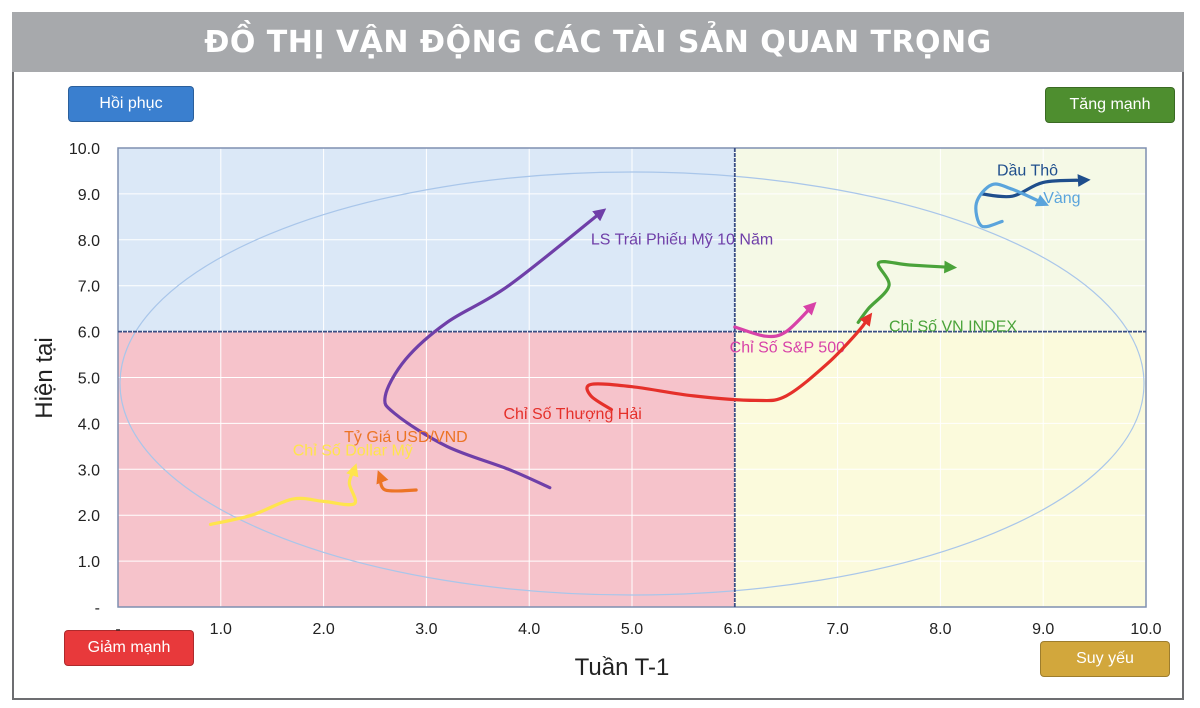  I want to click on page-title: ĐỒ THỊ VẬN ĐỘNG CÁC TÀI SẢN QUAN TRỌNG, so click(598, 42).